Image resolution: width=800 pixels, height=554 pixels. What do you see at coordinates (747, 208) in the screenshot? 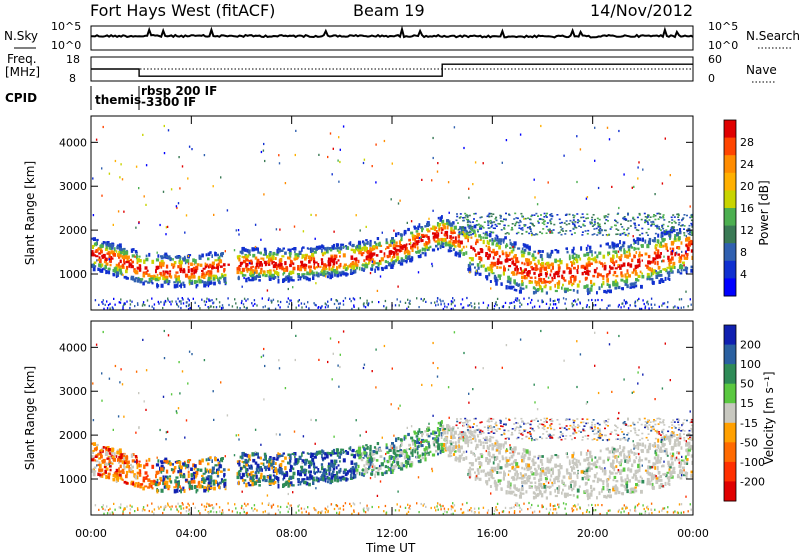
I see `colorbar-tick-label: 16` at bounding box center [747, 208].